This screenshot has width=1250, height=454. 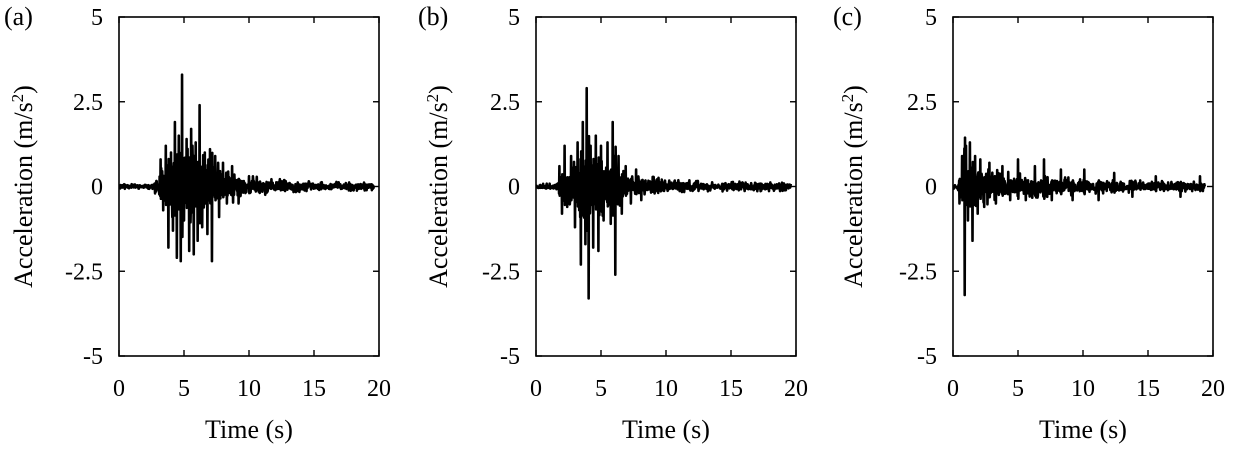 I want to click on panel-label: (c), so click(x=847, y=16).